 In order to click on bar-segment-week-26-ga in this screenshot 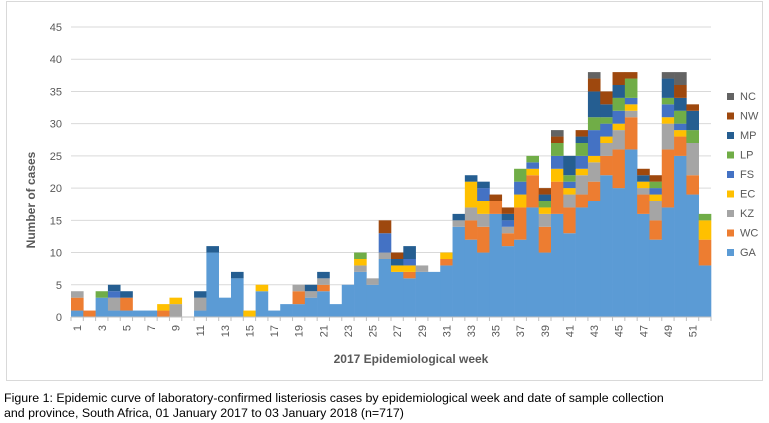, I will do `click(385, 288)`.